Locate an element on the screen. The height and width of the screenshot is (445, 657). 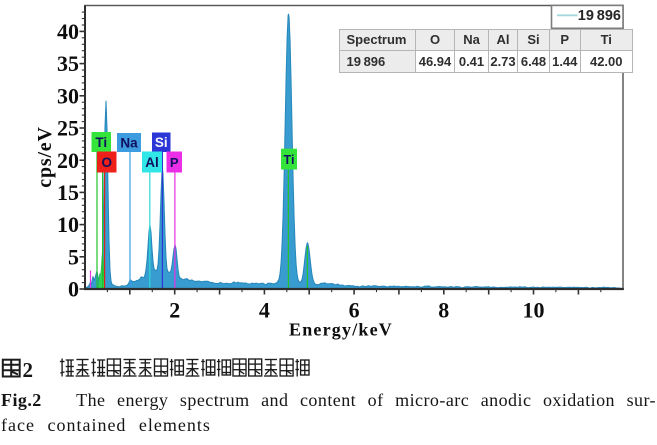
svg-text: O is located at coordinates (107, 162).